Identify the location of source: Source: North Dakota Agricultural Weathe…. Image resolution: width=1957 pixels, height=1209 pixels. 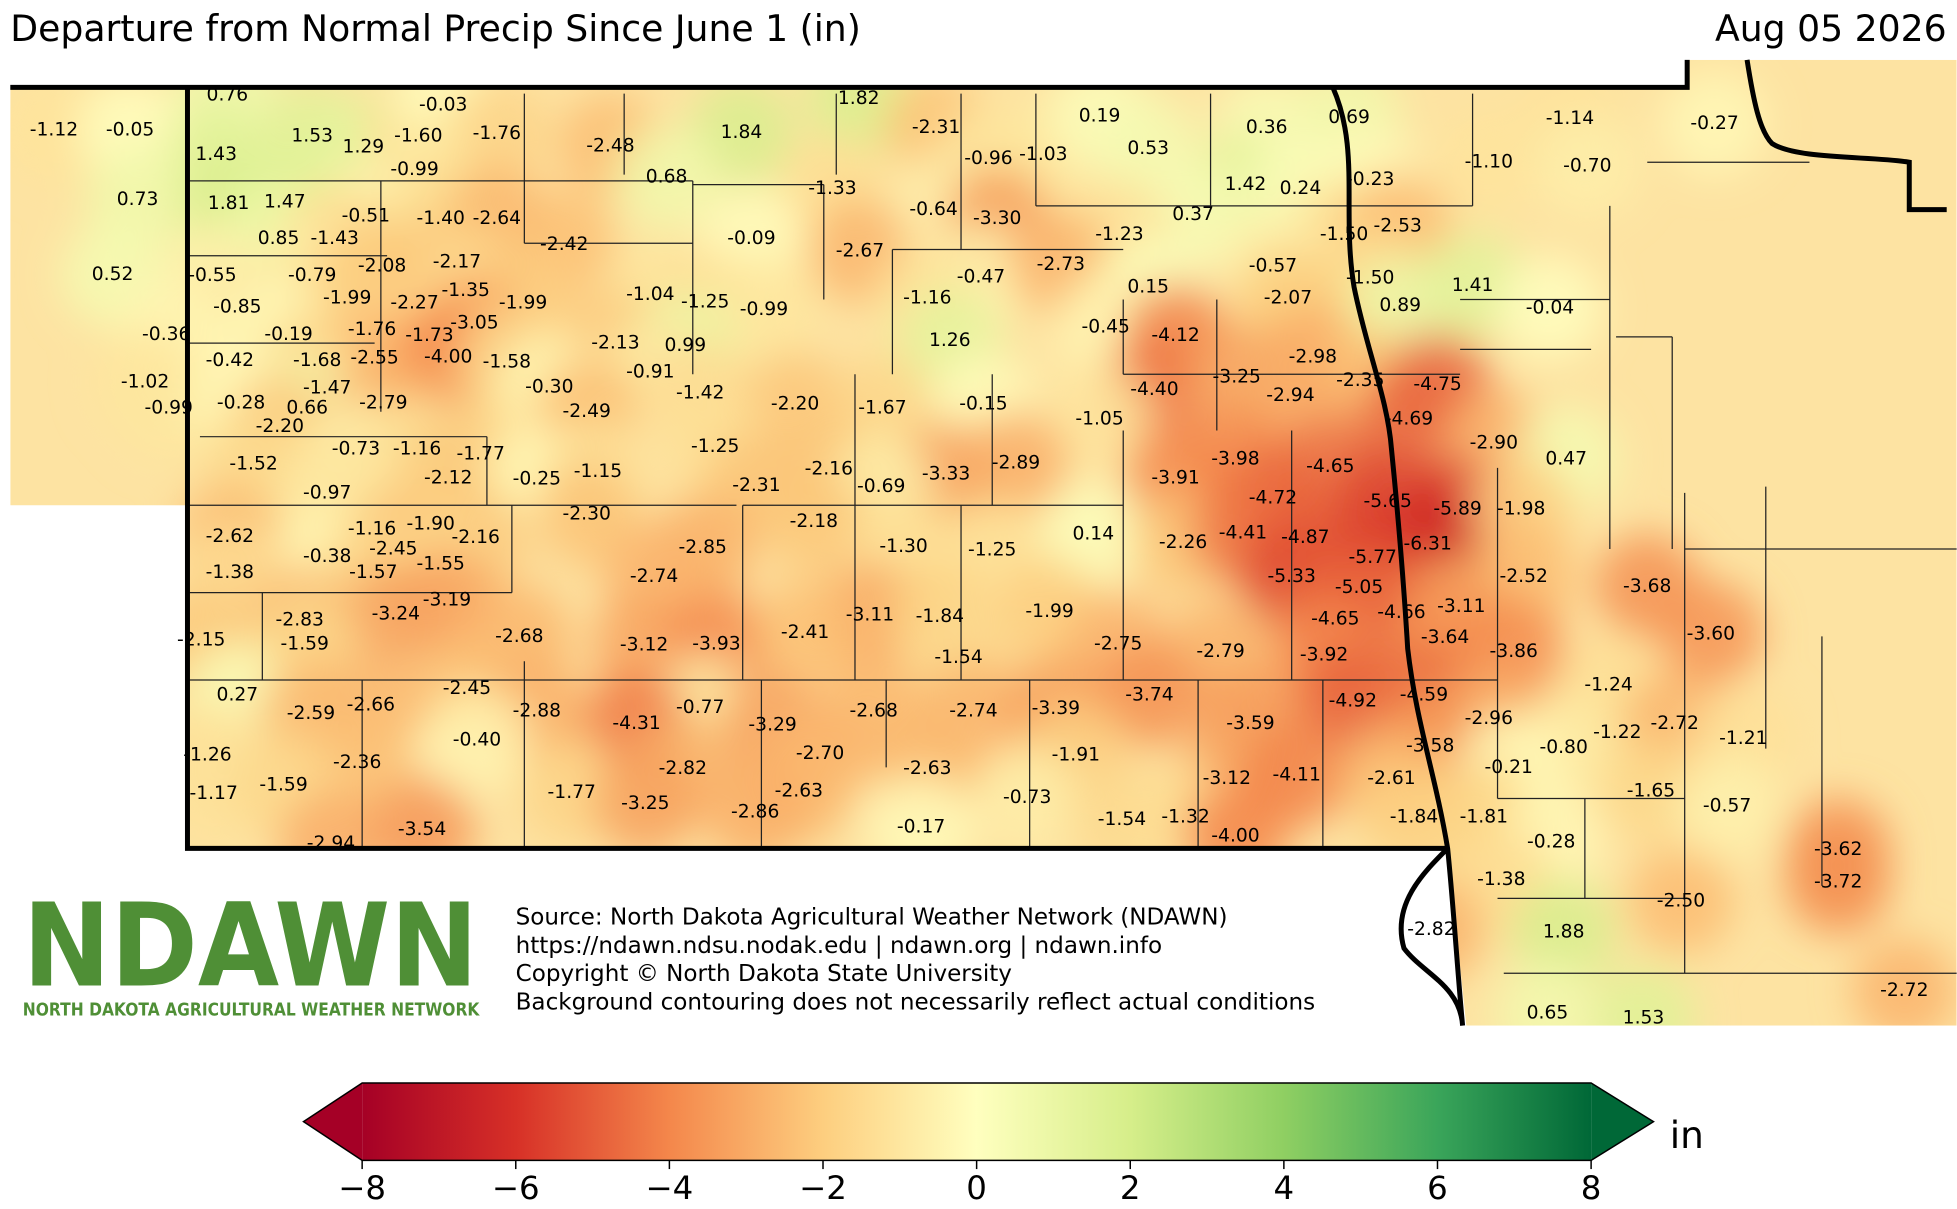
(916, 960).